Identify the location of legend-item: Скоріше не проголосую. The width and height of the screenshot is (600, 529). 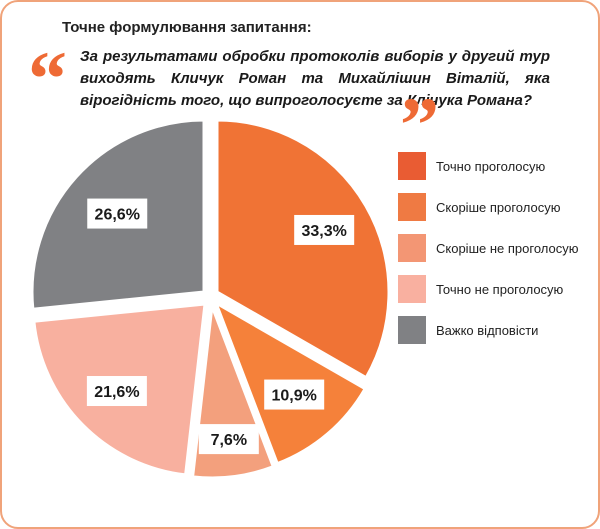
(488, 248).